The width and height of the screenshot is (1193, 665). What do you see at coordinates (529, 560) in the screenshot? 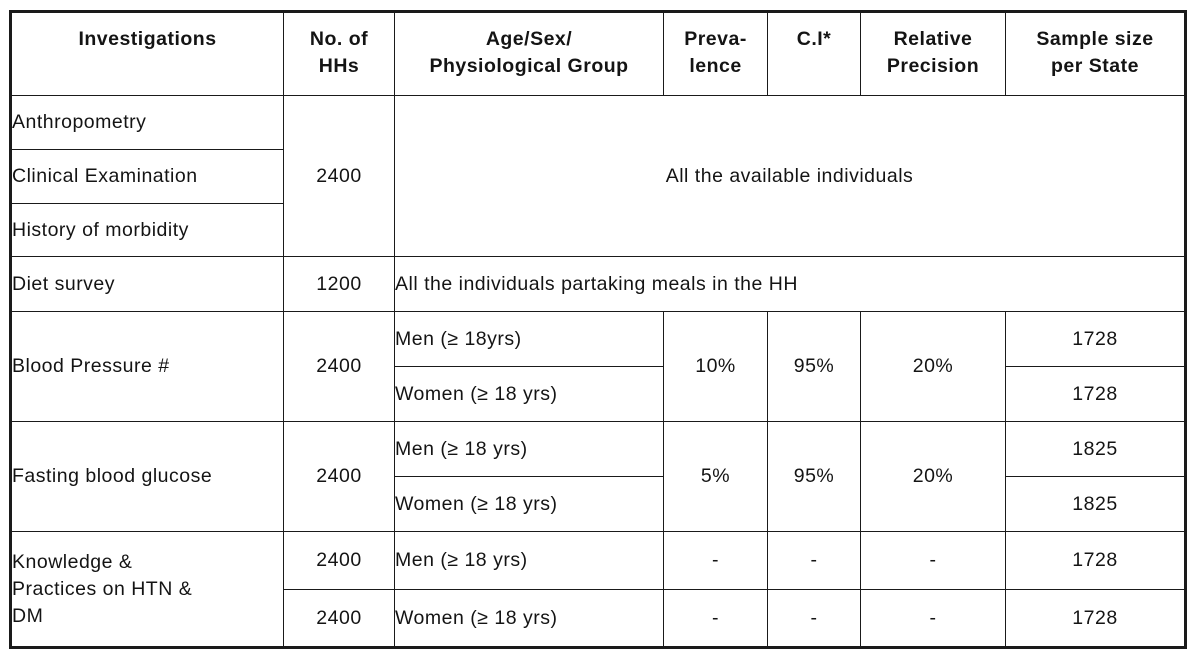
I see `kp-men-group: Men (≥ 18 yrs)` at bounding box center [529, 560].